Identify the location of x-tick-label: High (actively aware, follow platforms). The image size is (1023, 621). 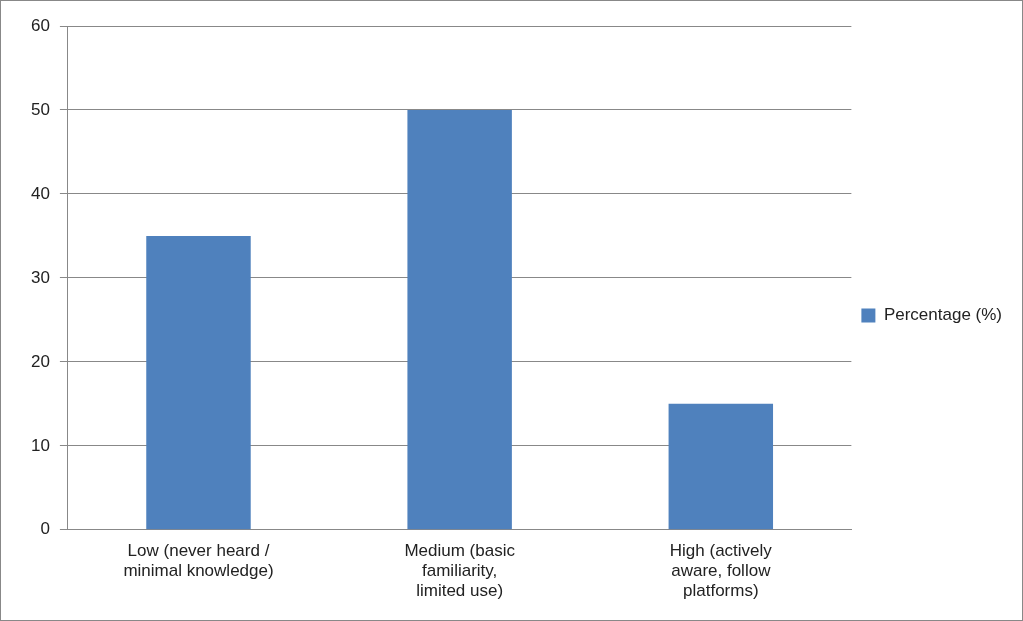
(721, 570).